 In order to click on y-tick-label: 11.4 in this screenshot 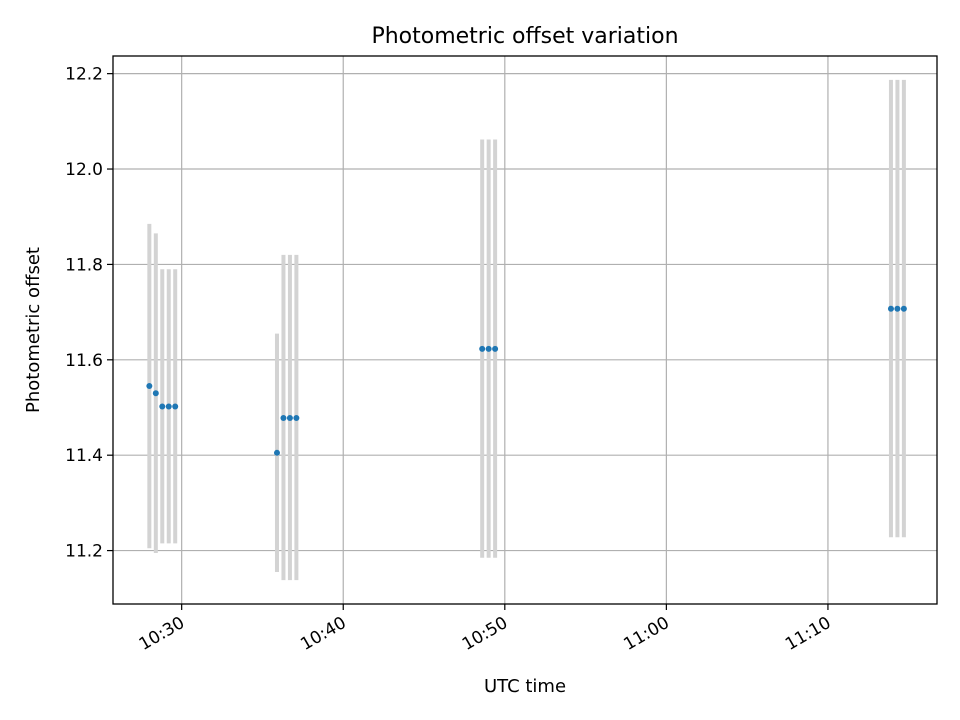, I will do `click(84, 456)`.